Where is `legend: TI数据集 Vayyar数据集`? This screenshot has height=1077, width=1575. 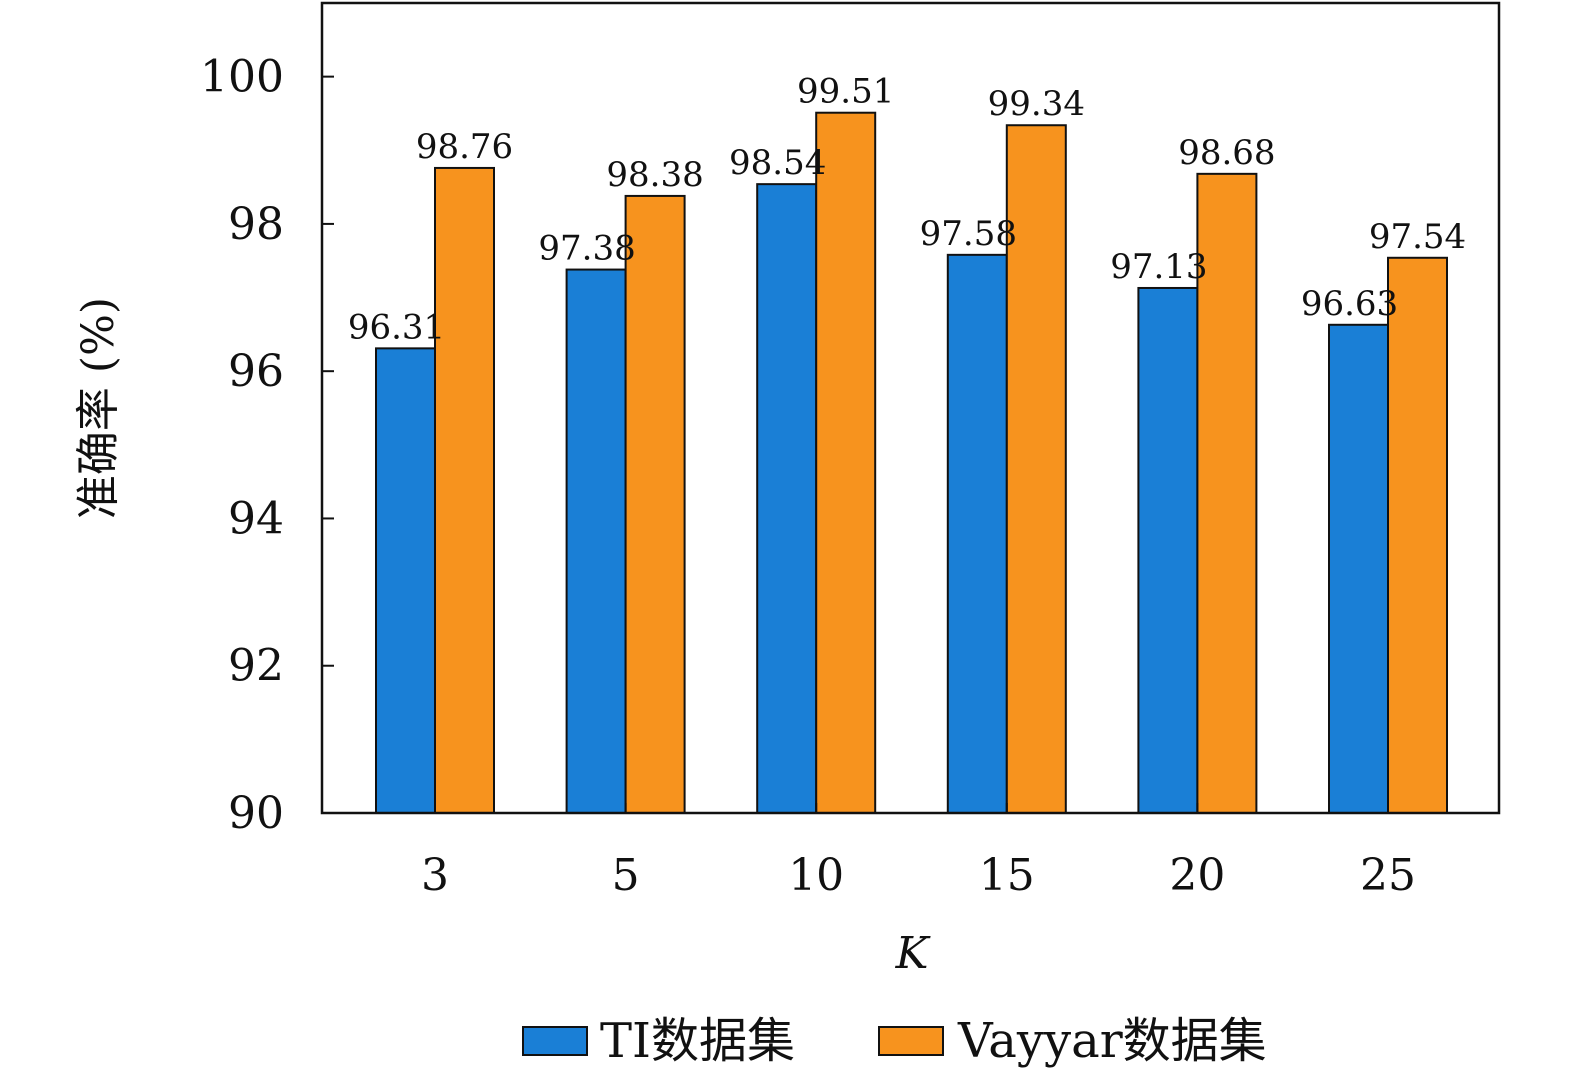 legend: TI数据集 Vayyar数据集 is located at coordinates (894, 1041).